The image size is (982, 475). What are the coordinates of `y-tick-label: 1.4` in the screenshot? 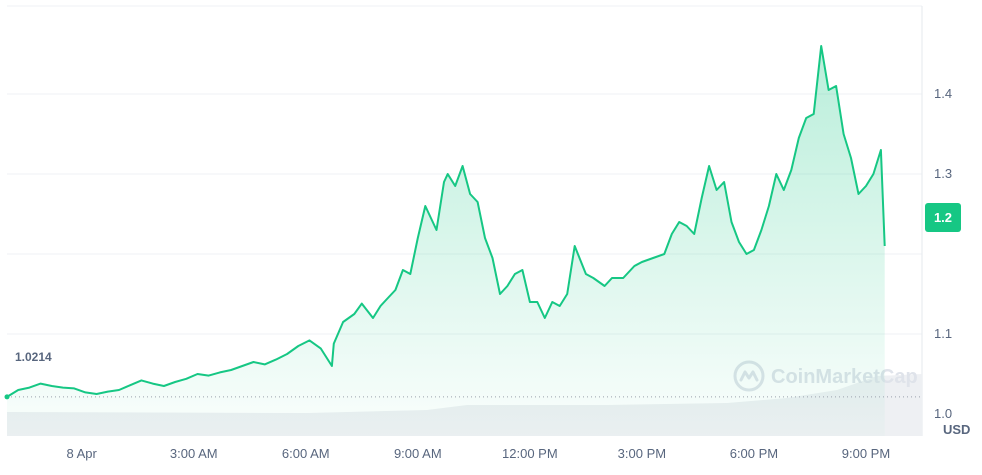 It's located at (943, 93).